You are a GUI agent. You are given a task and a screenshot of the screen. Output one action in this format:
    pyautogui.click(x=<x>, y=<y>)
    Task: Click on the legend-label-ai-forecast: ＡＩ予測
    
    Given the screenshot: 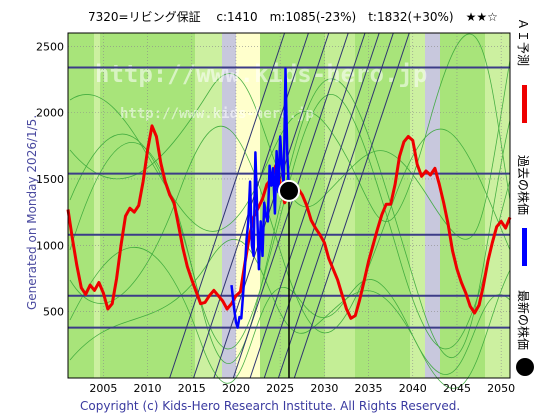 What is the action you would take?
    pyautogui.click(x=523, y=42)
    